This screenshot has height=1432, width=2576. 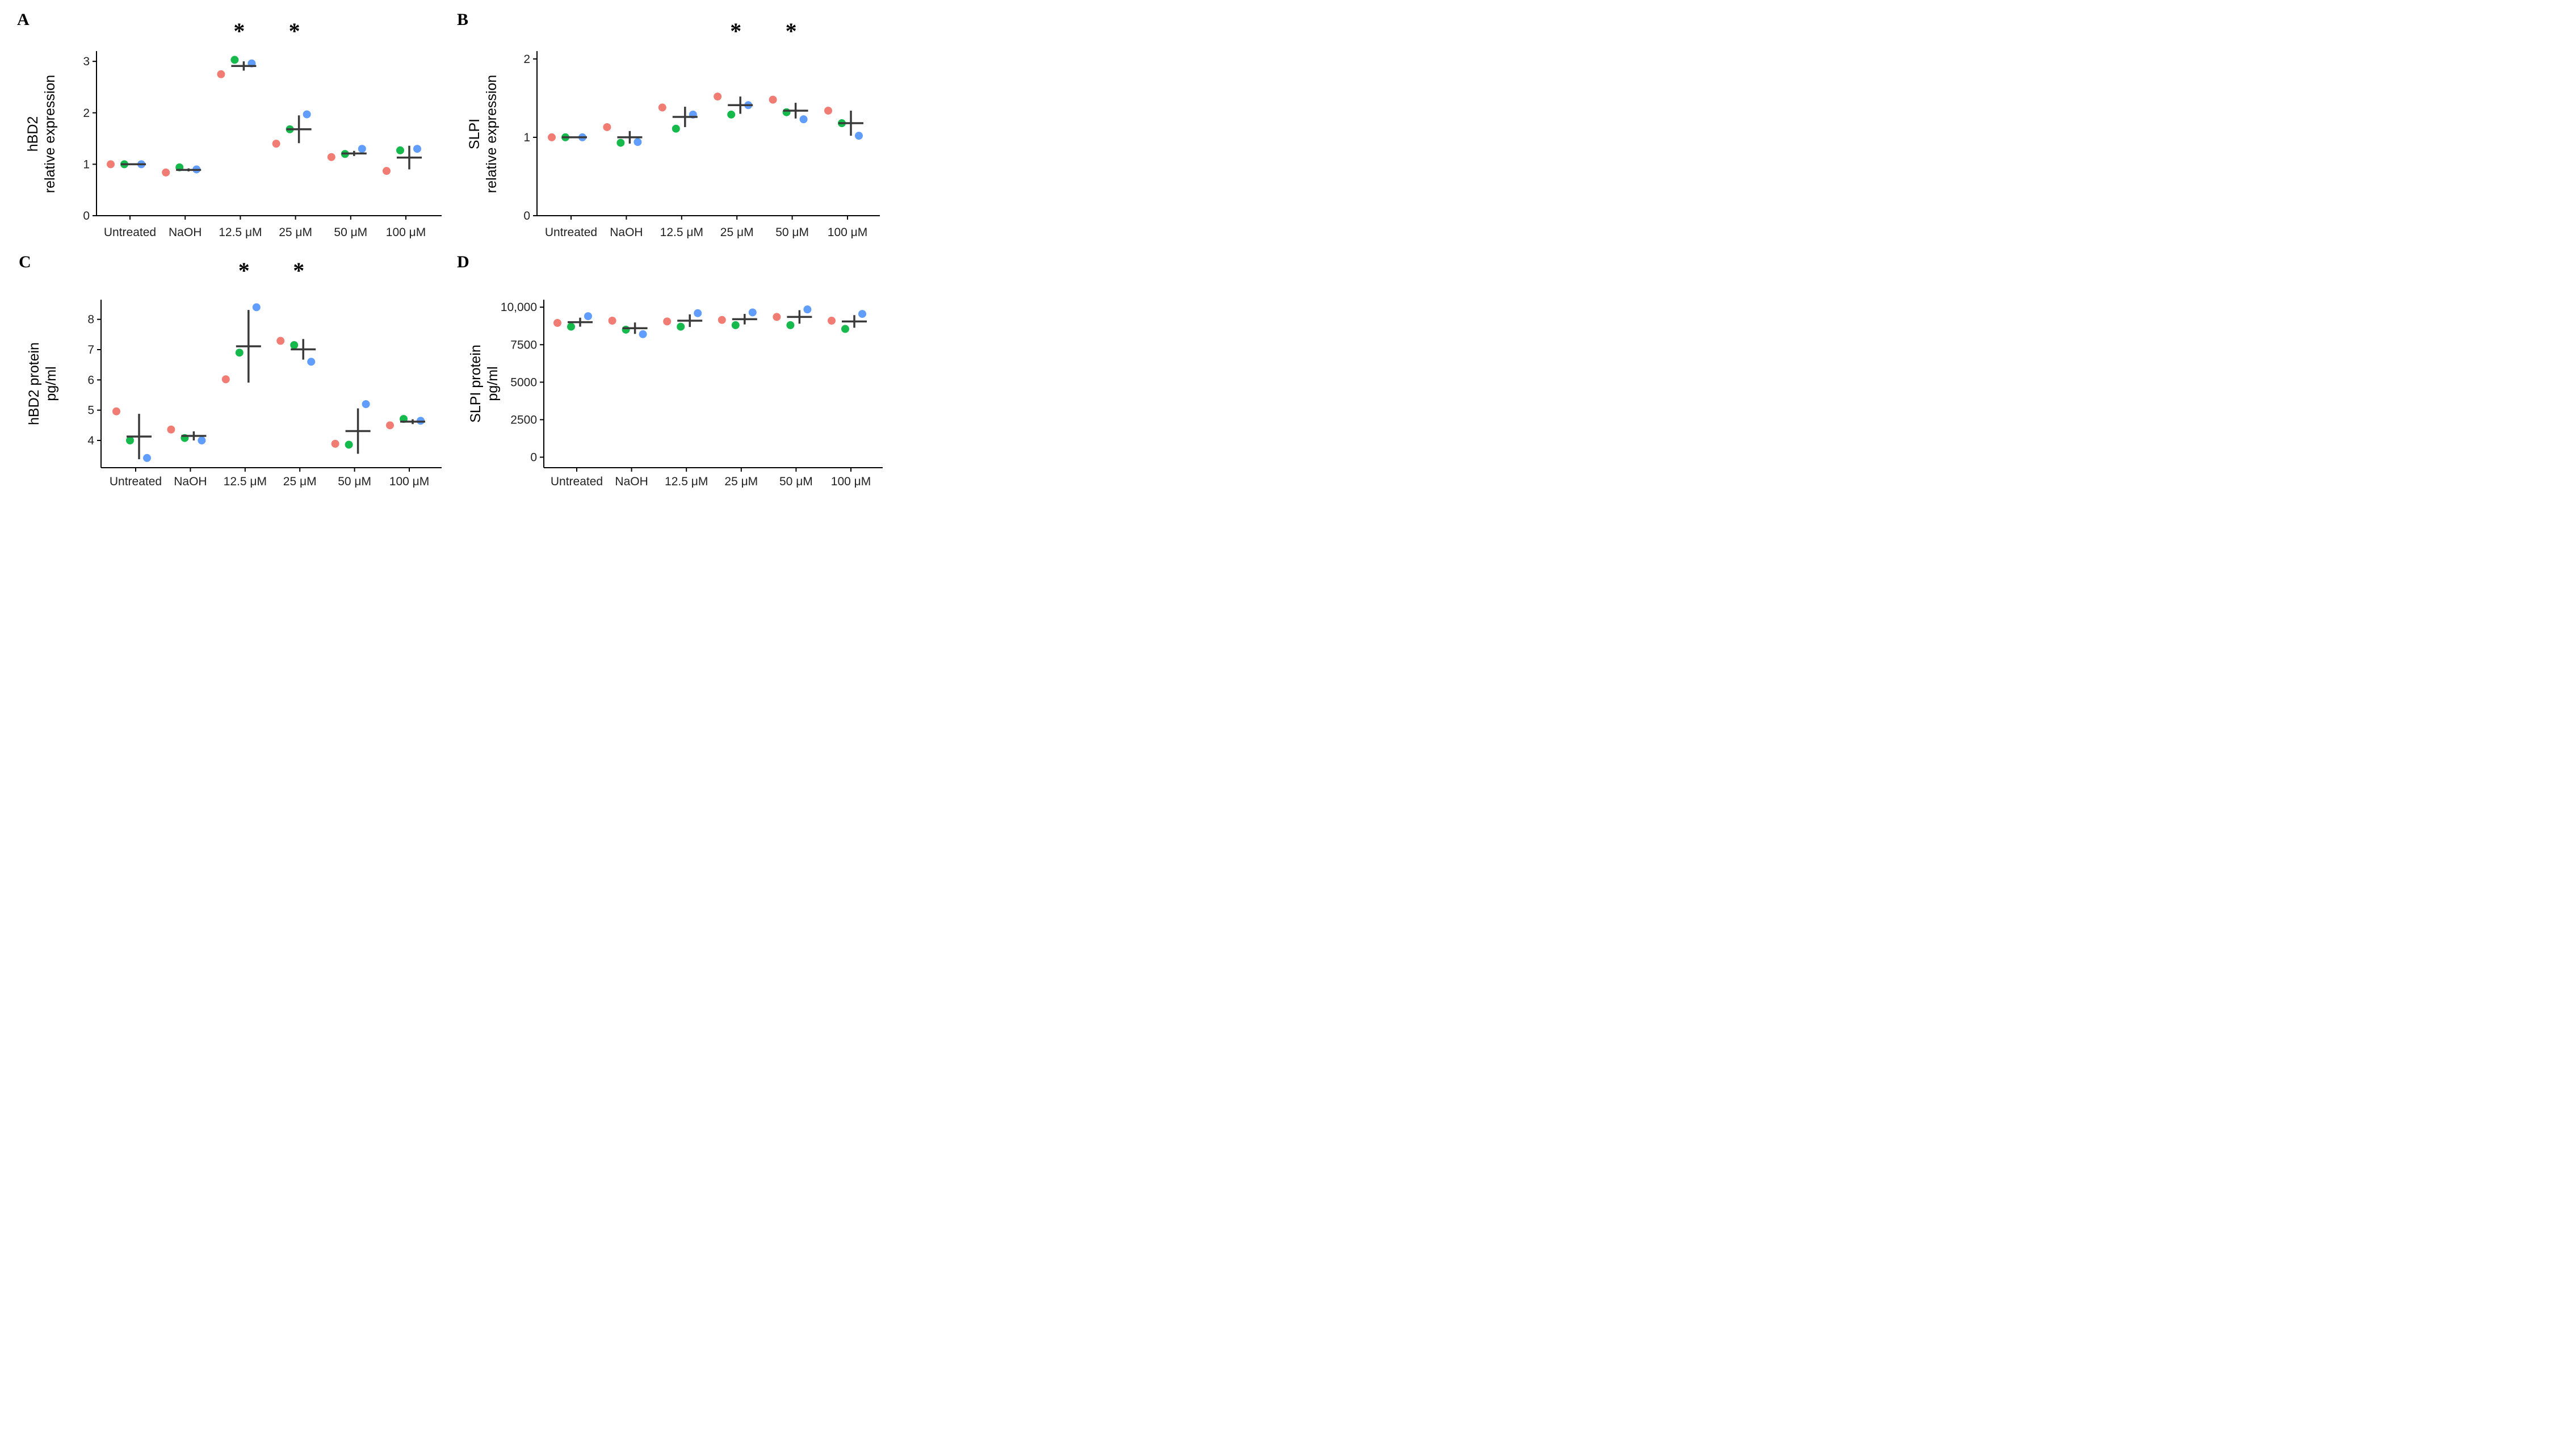 I want to click on panel-c-letter: C, so click(x=25, y=262).